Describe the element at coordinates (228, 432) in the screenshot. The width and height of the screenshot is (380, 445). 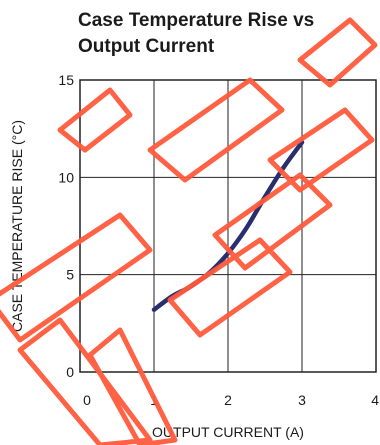
I see `x-axis-label: OUTPUT CURRENT (A)` at that location.